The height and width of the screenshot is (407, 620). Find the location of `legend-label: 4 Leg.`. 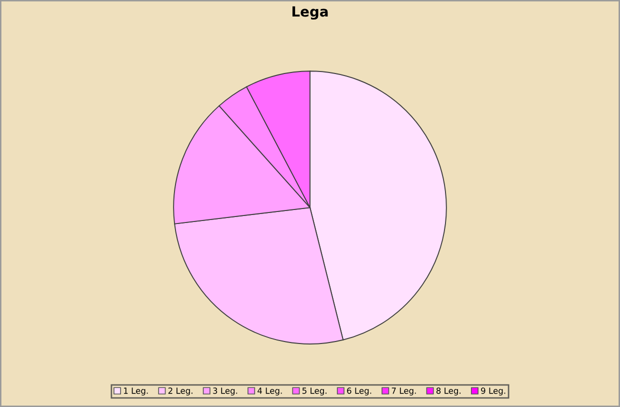

legend-label: 4 Leg. is located at coordinates (270, 392).